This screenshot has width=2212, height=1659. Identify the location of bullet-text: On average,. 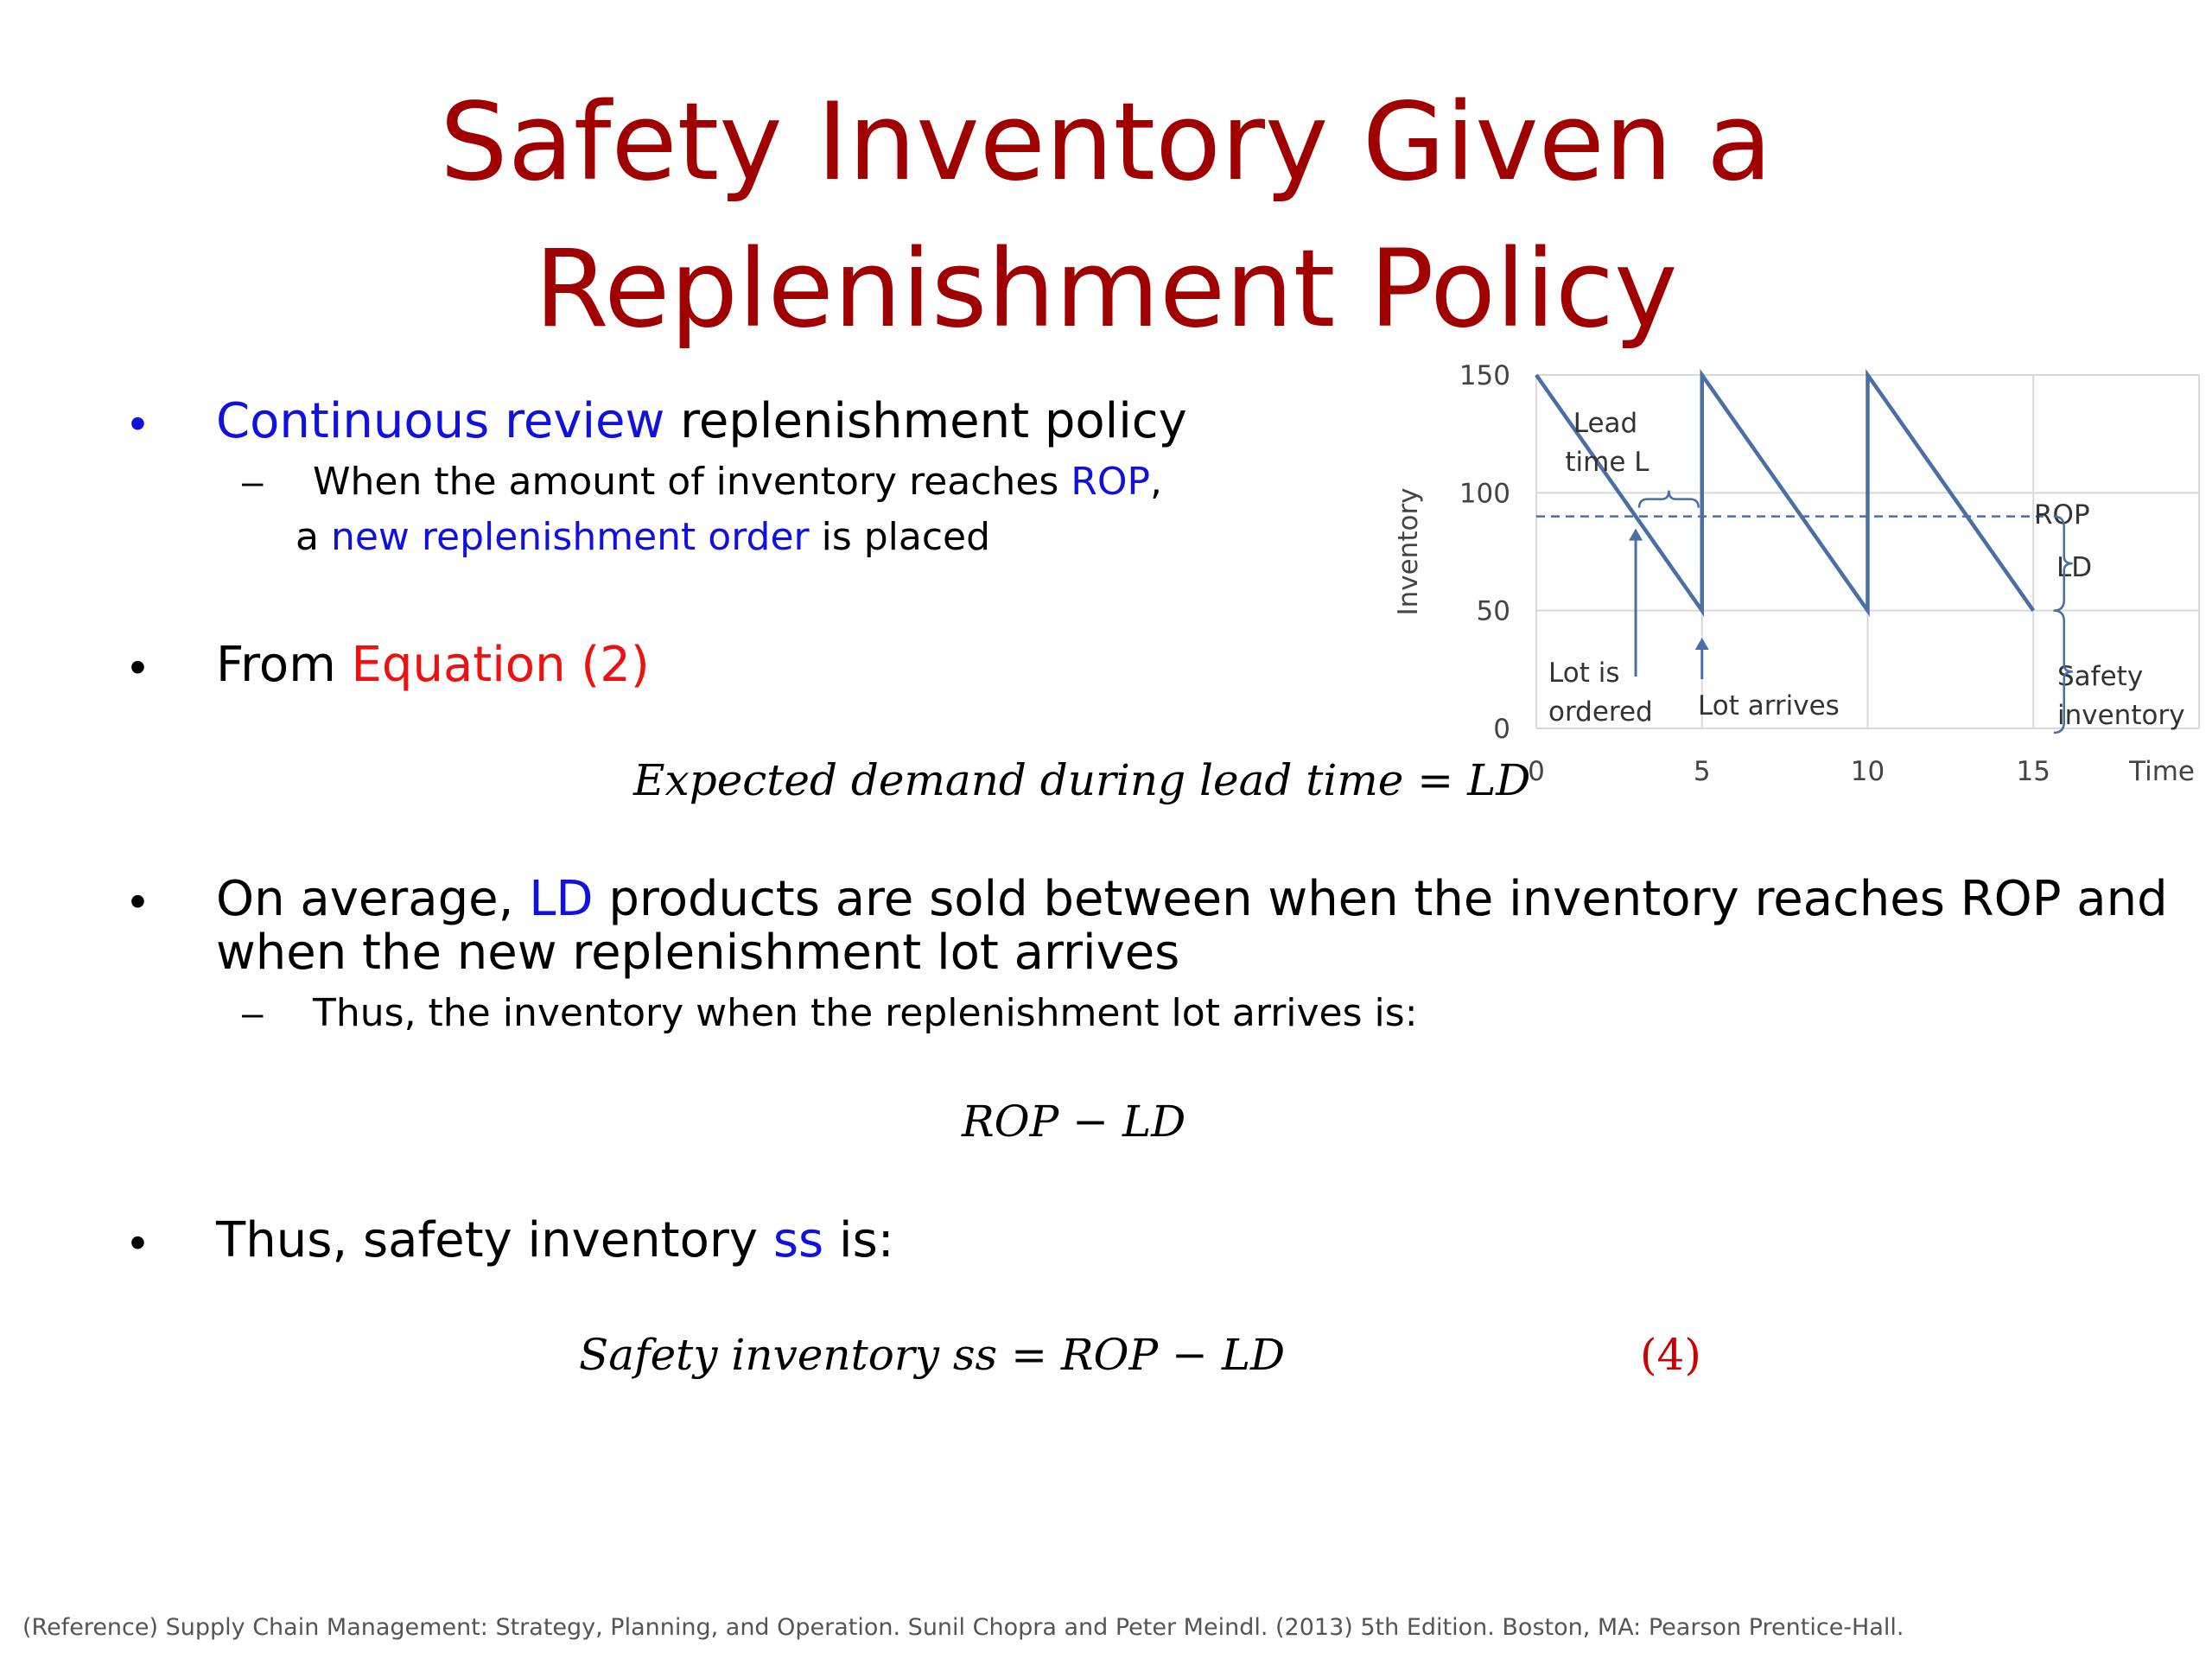
(373, 899).